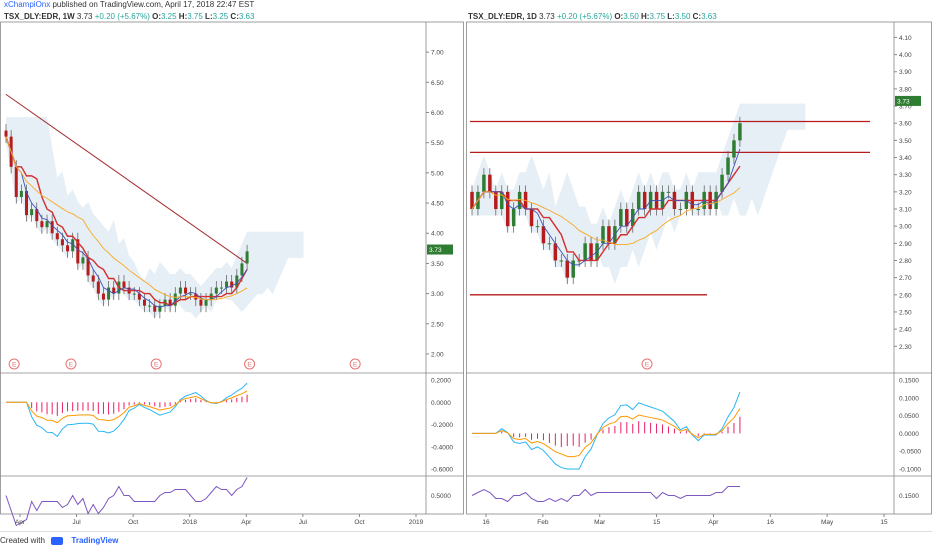  What do you see at coordinates (486, 522) in the screenshot?
I see `time-tick-label: 16` at bounding box center [486, 522].